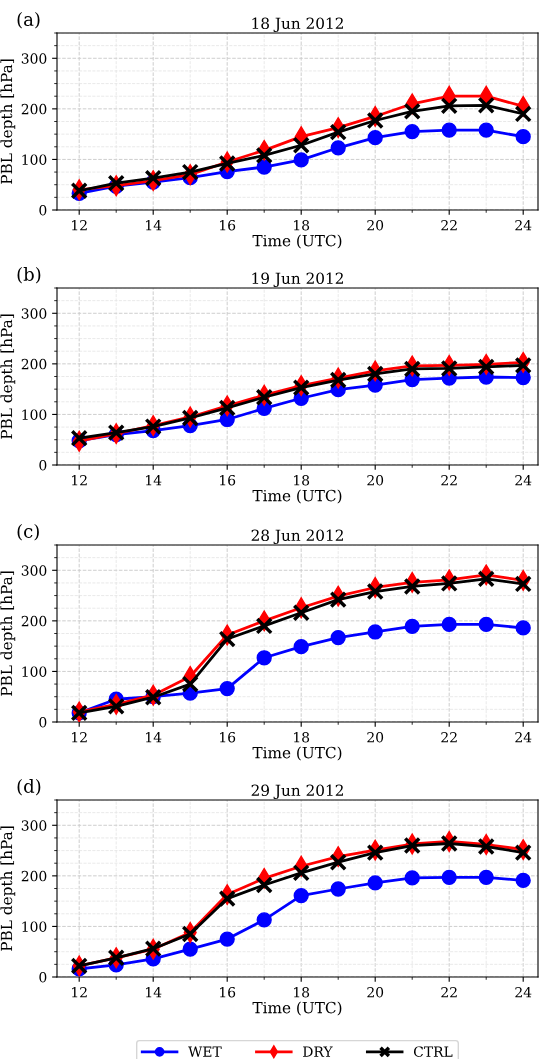 The width and height of the screenshot is (540, 1059). Describe the element at coordinates (297, 25) in the screenshot. I see `chart-title: 18 Jun 2012` at that location.